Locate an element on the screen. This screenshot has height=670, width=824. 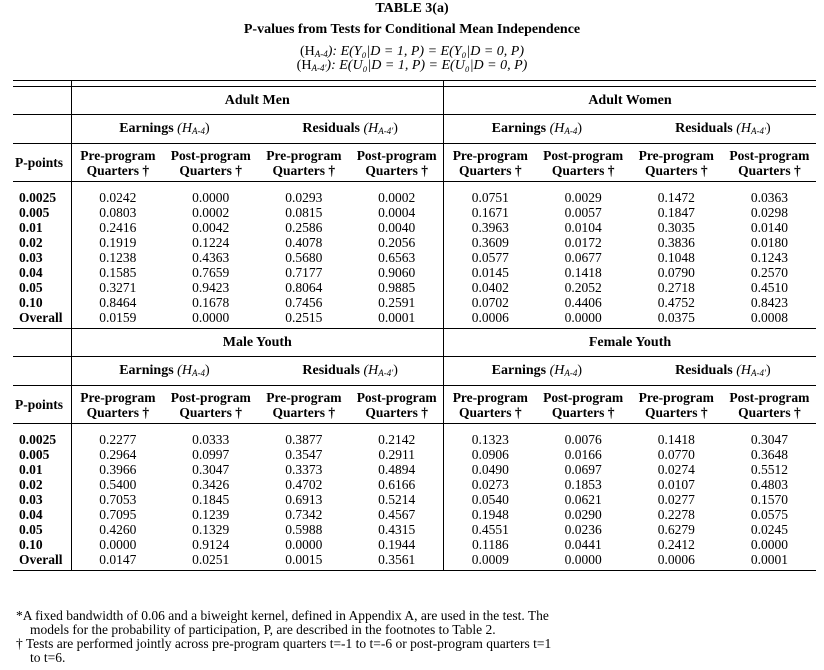
p-value-cell: 0.3648 is located at coordinates (769, 454).